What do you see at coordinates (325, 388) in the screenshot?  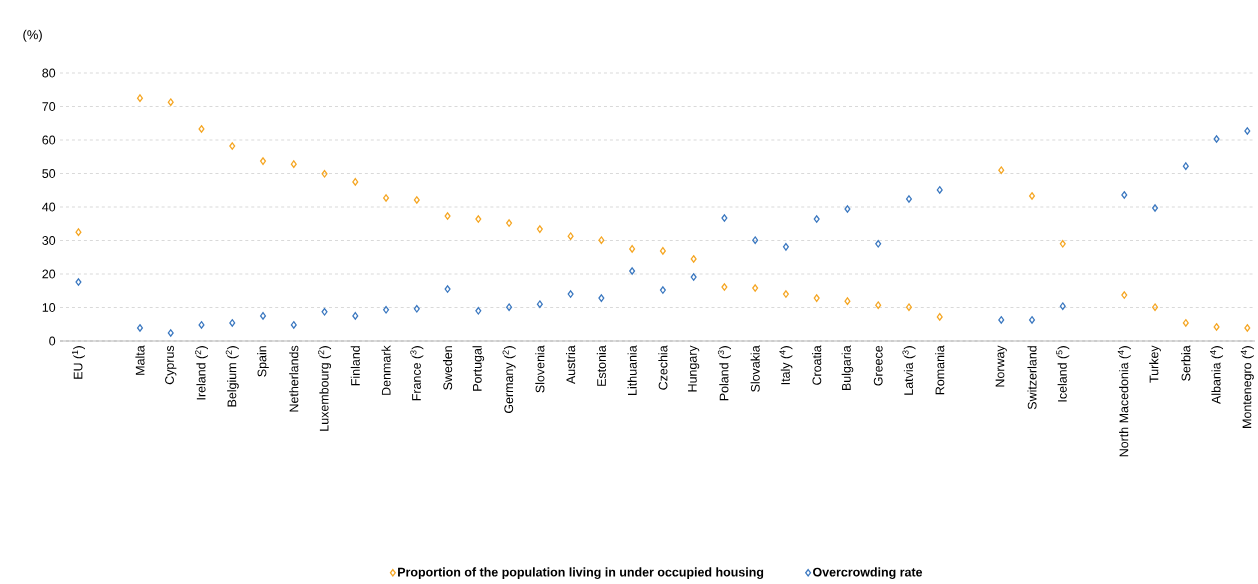 I see `x-tick-label: Luxembourg ($^{2}$)` at bounding box center [325, 388].